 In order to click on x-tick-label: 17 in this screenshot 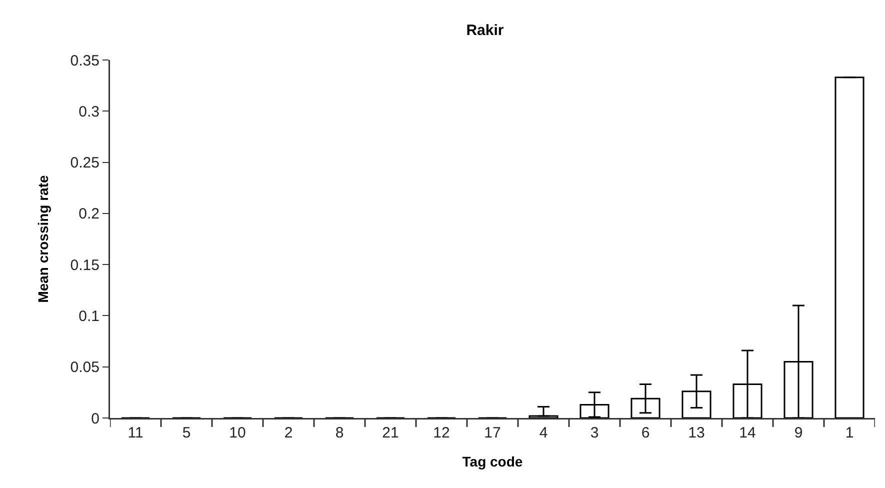, I will do `click(492, 433)`.